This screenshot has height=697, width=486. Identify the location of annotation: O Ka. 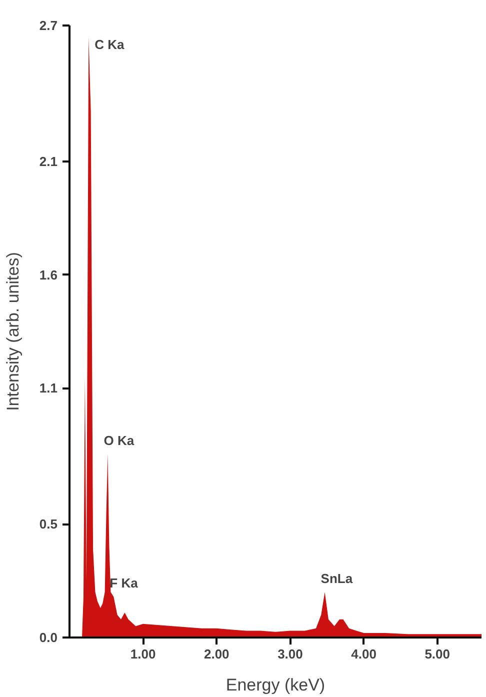
(119, 440).